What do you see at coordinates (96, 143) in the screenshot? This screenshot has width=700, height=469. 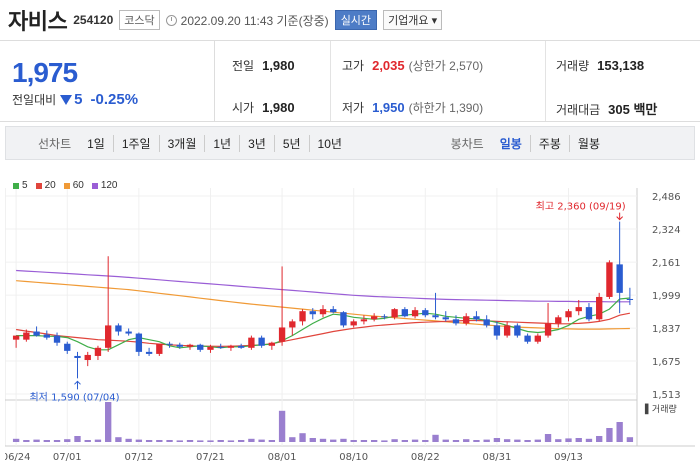 I see `tab-1d: 1일` at bounding box center [96, 143].